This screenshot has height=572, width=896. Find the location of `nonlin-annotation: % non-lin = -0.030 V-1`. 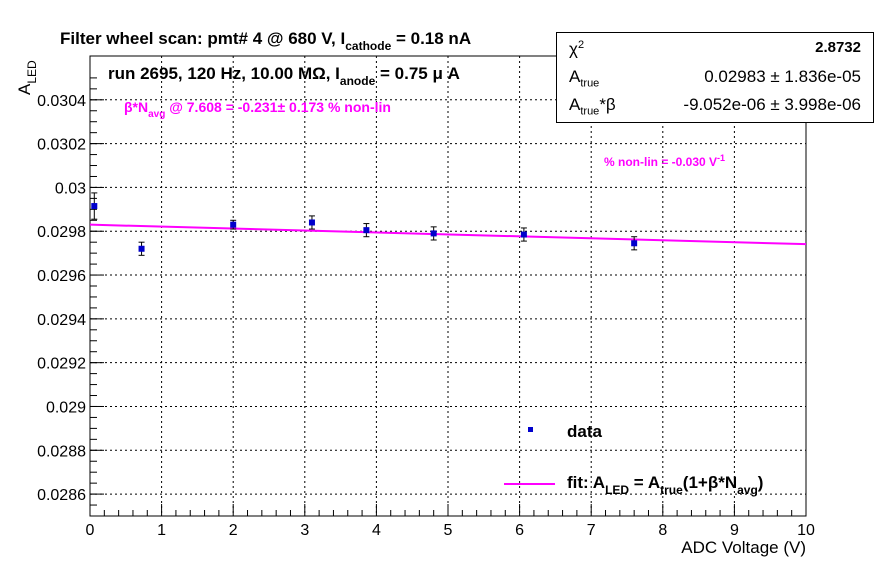

nonlin-annotation: % non-lin = -0.030 V-1 is located at coordinates (664, 161).